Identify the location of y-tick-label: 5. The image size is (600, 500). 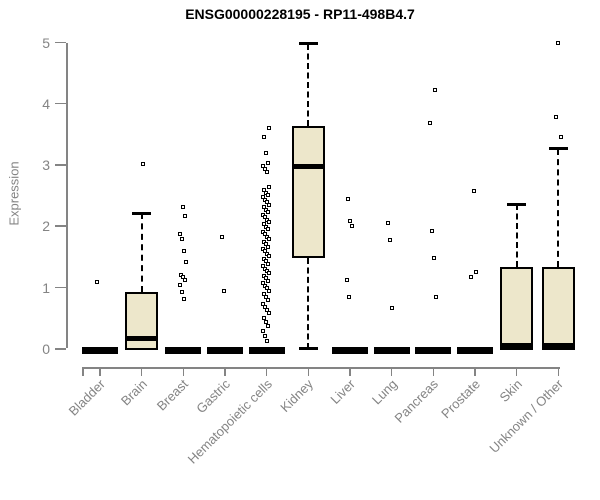
(46, 42).